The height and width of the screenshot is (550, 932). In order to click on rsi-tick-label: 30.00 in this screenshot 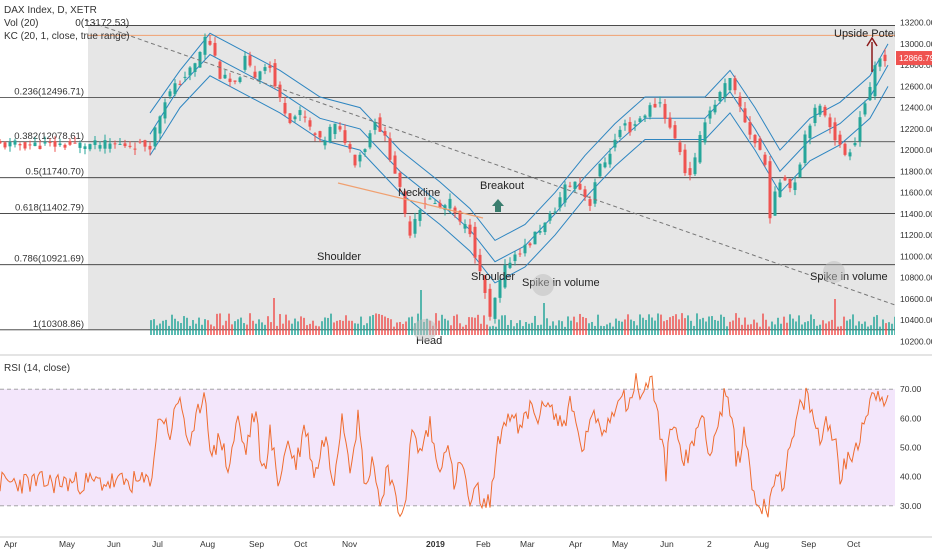, I will do `click(911, 506)`.